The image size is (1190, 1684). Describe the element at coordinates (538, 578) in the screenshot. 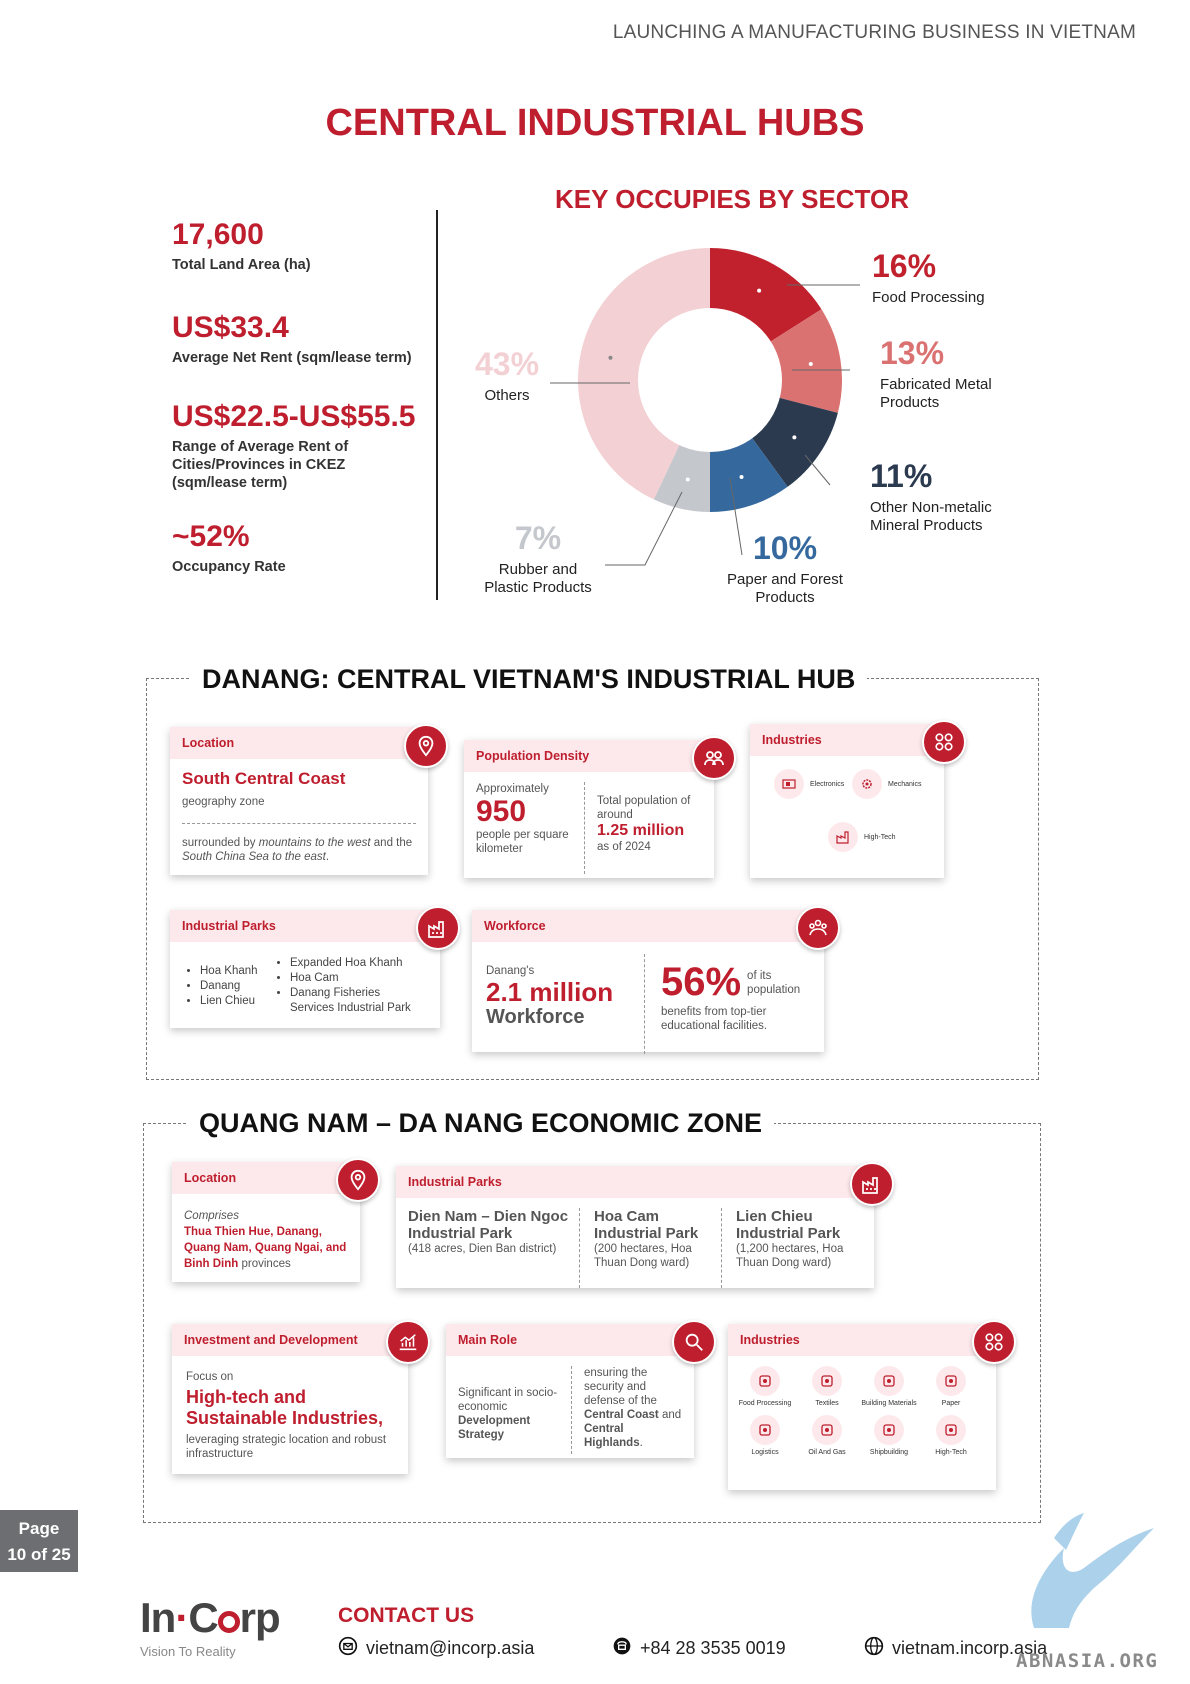

I see `slice-name: Rubber and Plastic Products` at that location.